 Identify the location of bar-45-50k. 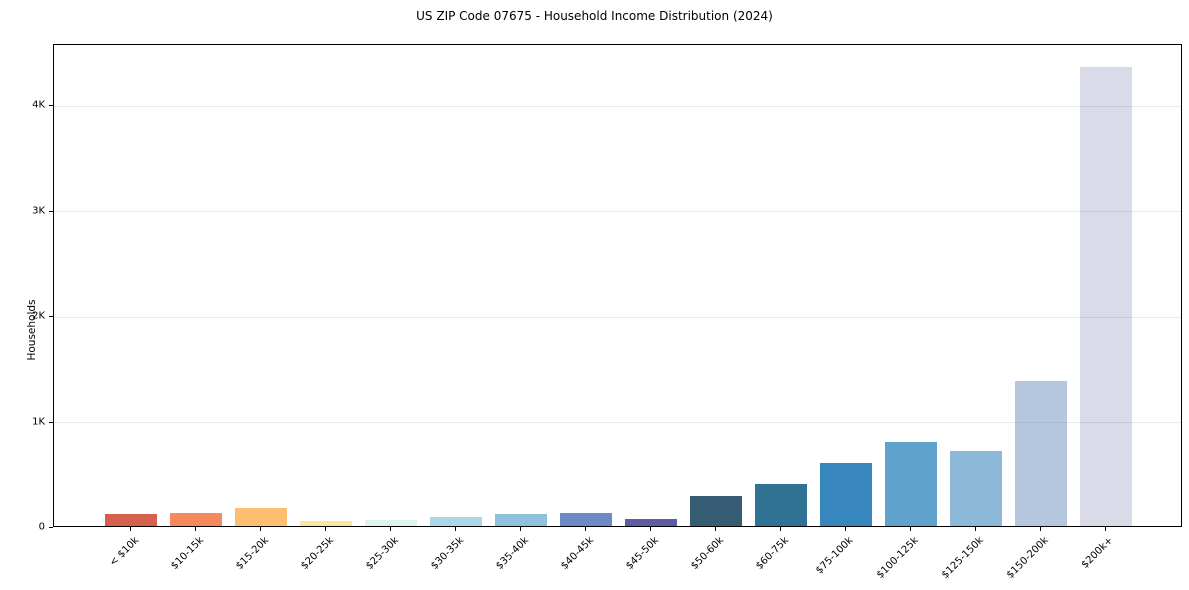
(650, 522).